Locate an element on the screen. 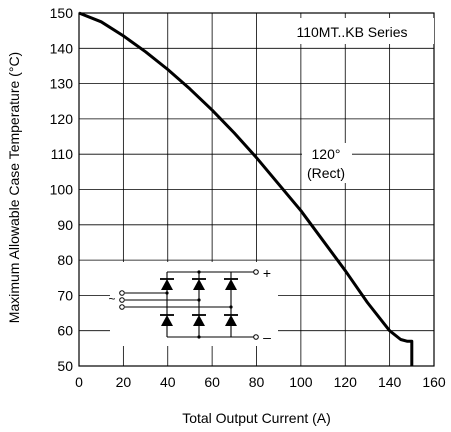  angle-label-box is located at coordinates (327, 163).